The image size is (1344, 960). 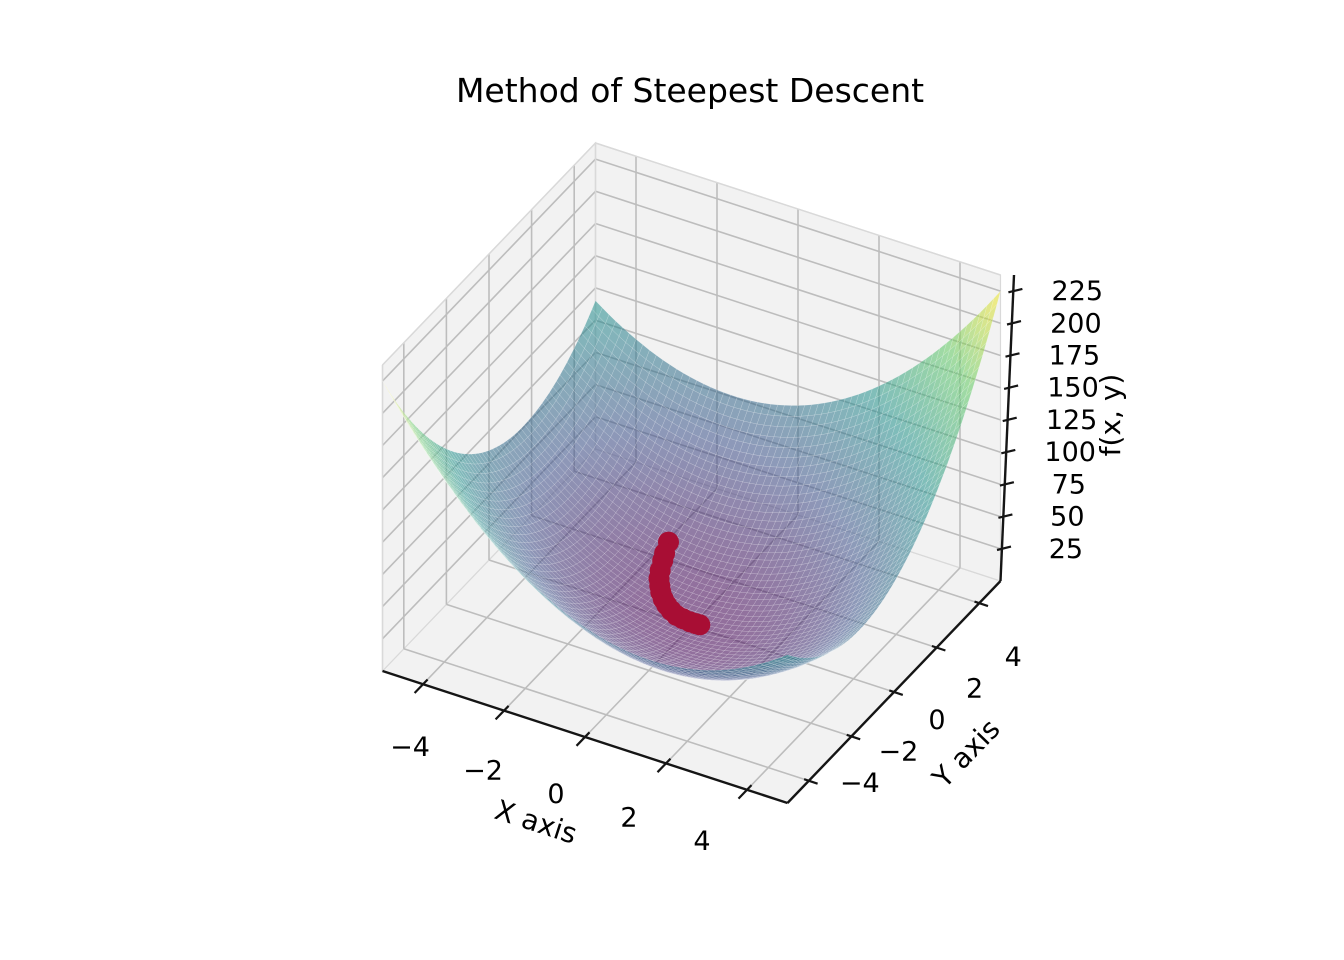 I want to click on x-tick-label: 2, so click(x=628, y=817).